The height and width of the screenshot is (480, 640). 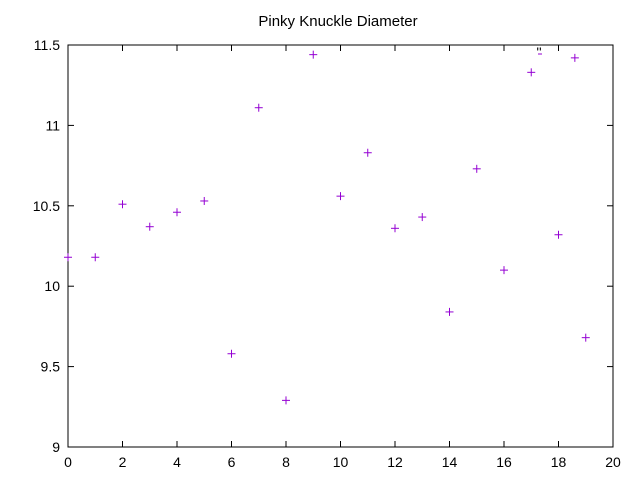 I want to click on x-tick-label: 6, so click(x=232, y=462).